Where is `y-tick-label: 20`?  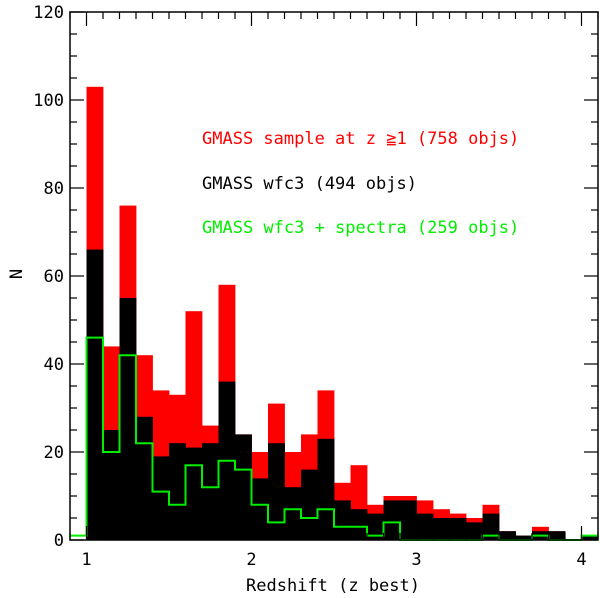
y-tick-label: 20 is located at coordinates (54, 453).